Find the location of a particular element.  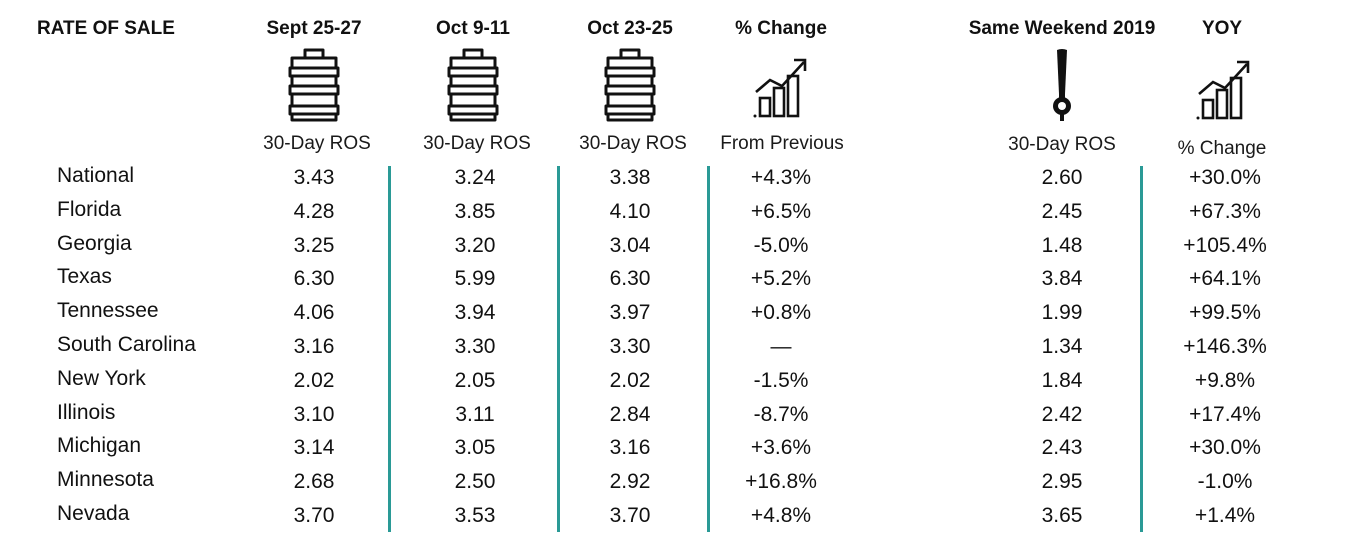

table-cell: +67.3% is located at coordinates (1225, 211).